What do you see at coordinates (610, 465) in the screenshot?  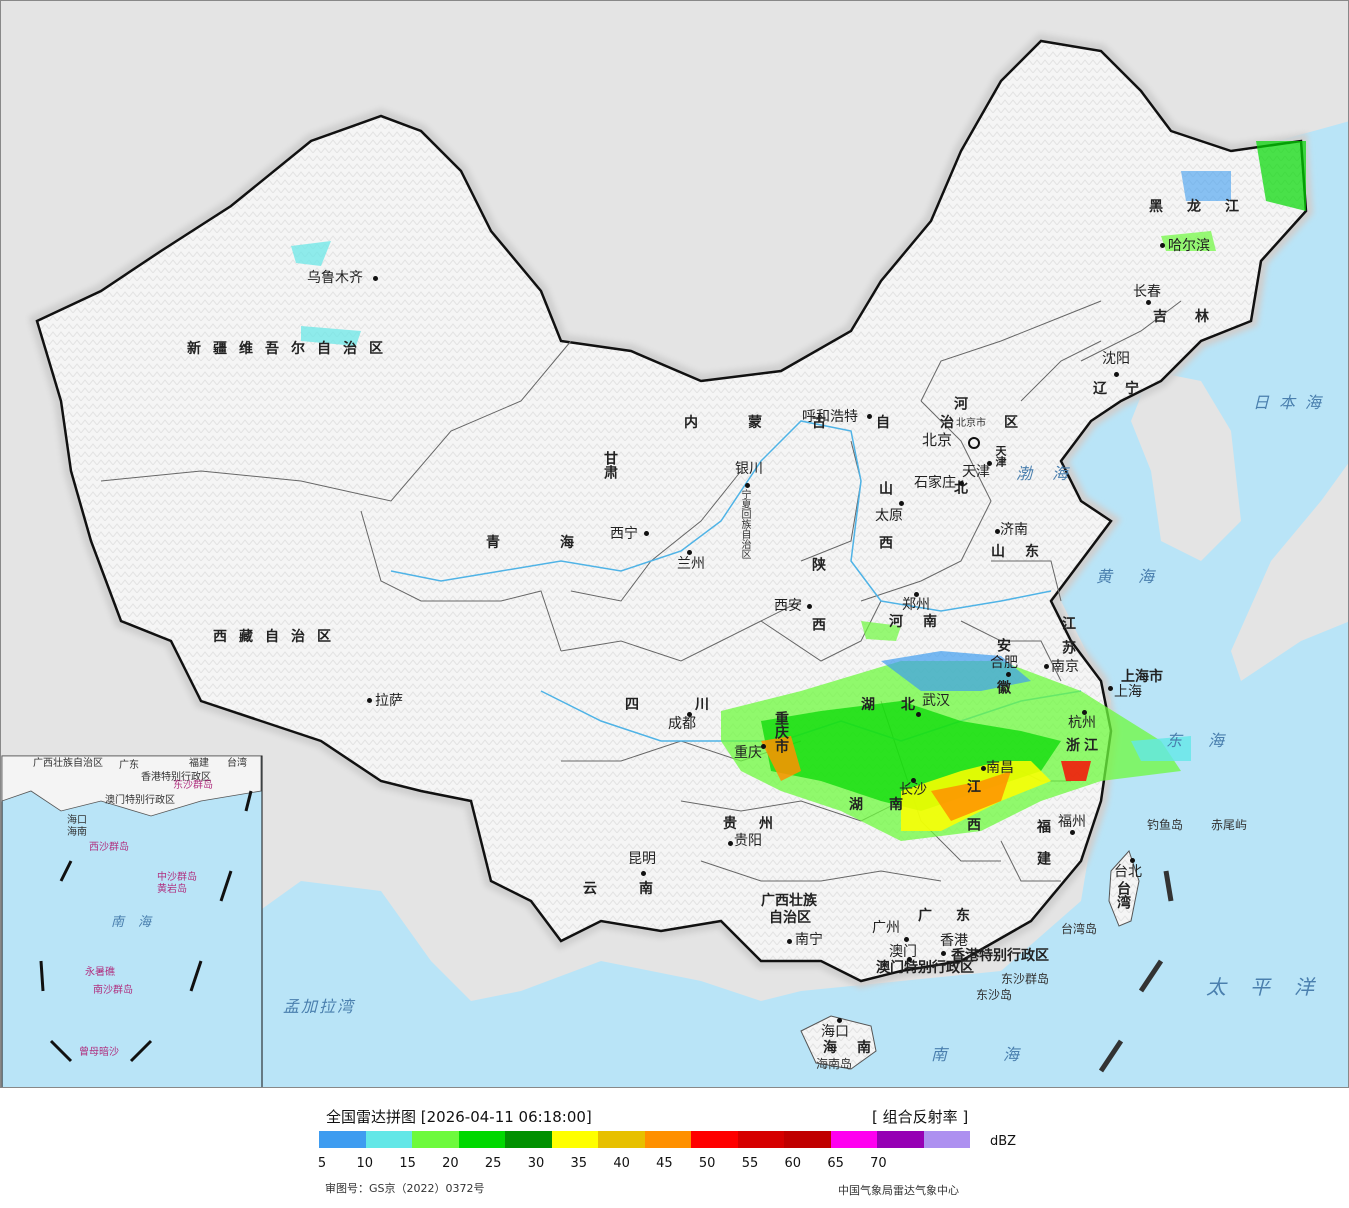 I see `province-gansu: 甘肃` at bounding box center [610, 465].